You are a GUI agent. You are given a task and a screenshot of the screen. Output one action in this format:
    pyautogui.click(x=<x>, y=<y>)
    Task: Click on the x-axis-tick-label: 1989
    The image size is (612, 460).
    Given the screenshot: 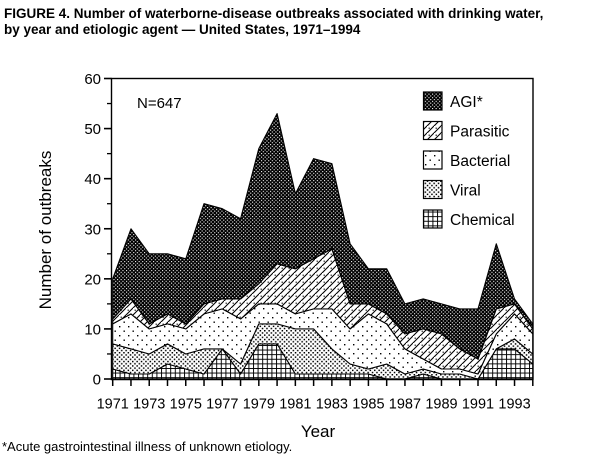 What is the action you would take?
    pyautogui.click(x=441, y=405)
    